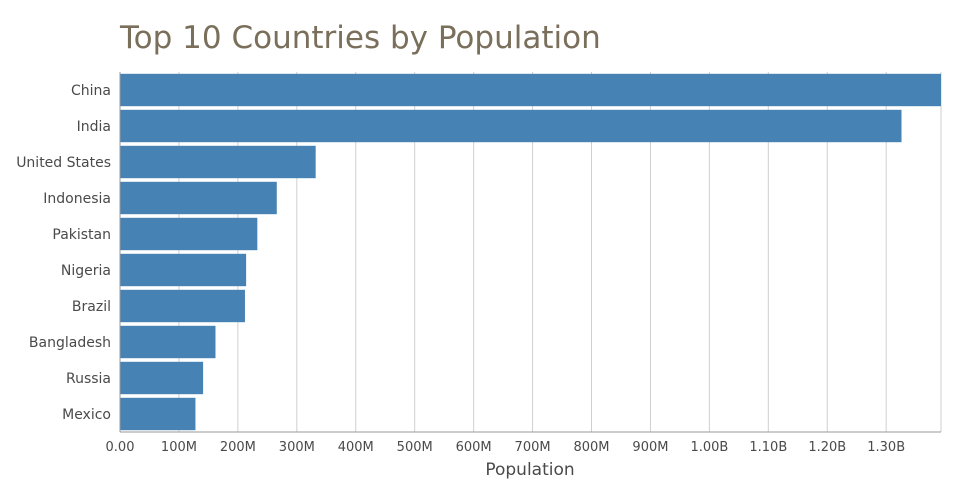 The height and width of the screenshot is (500, 960). I want to click on x-axis-title: Population, so click(529, 470).